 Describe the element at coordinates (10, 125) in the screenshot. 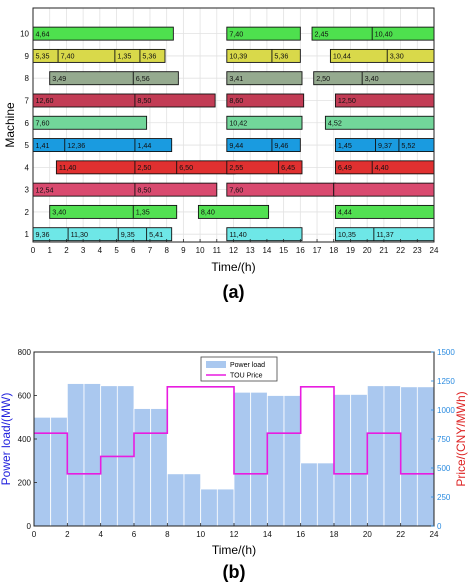

I see `gantt-y-axis-label: Machine` at that location.